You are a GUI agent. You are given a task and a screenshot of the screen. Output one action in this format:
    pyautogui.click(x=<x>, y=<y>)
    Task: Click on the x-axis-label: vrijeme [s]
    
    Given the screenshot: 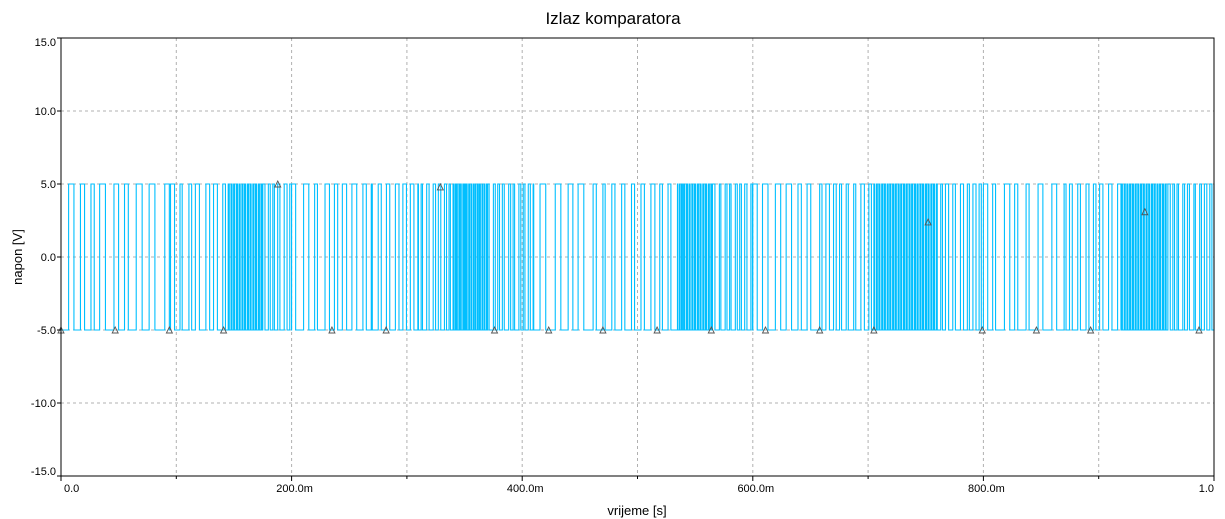 What is the action you would take?
    pyautogui.click(x=636, y=510)
    